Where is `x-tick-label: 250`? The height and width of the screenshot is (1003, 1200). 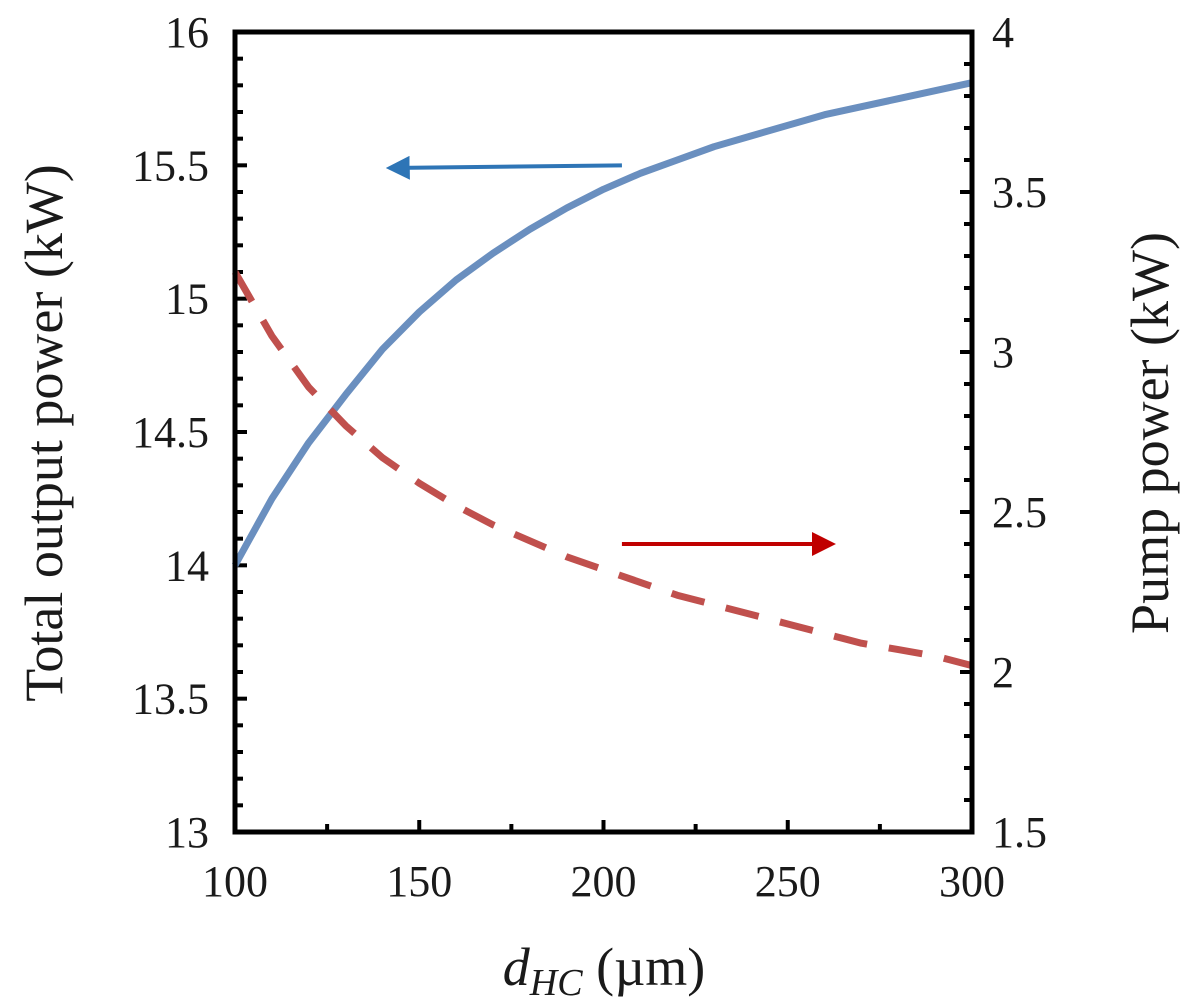
x-tick-label: 250 is located at coordinates (788, 881).